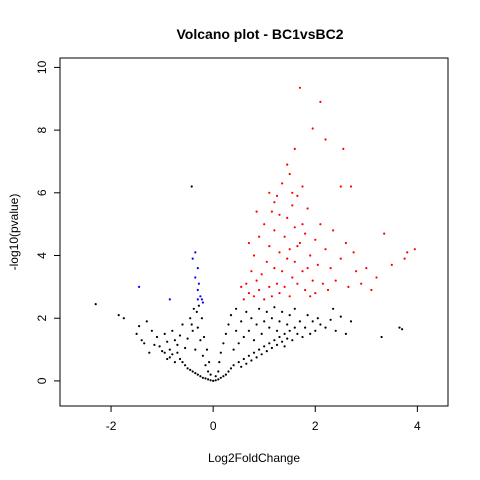 This screenshot has height=480, width=480. Describe the element at coordinates (14, 232) in the screenshot. I see `y-axis-label: -log10(pvalue)` at that location.